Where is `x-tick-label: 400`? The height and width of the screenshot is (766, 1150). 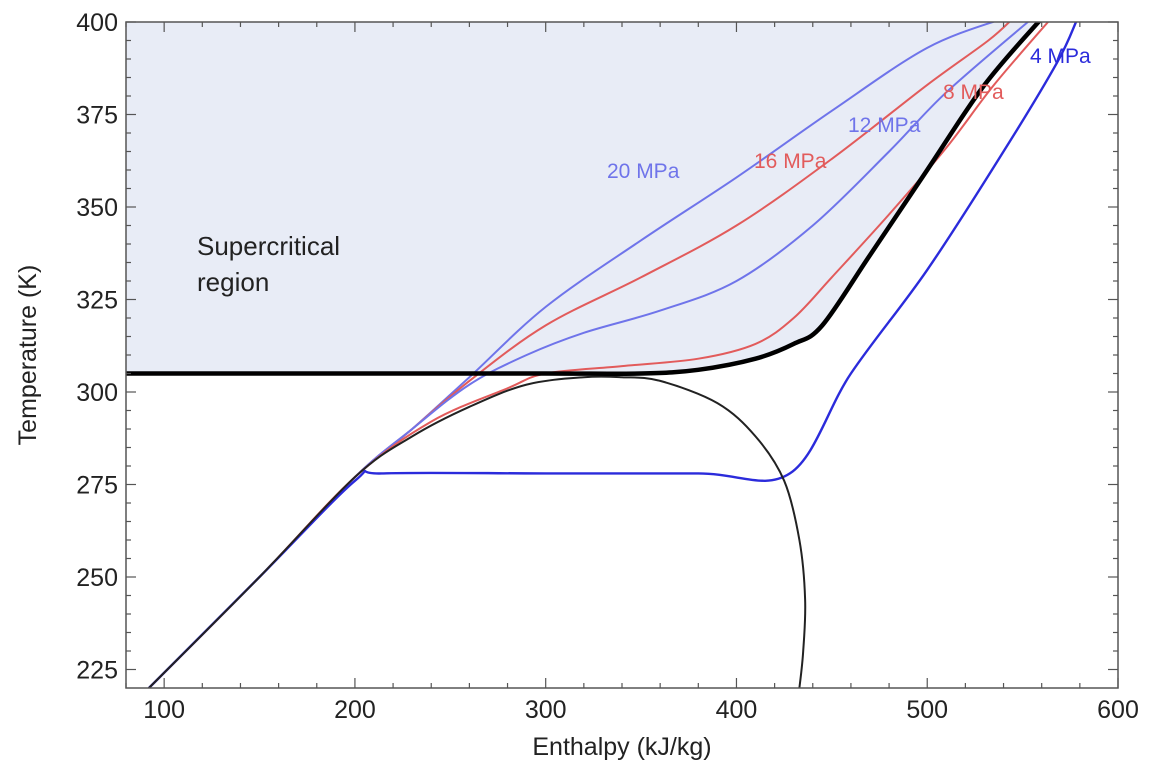
x-tick-label: 400 is located at coordinates (737, 710).